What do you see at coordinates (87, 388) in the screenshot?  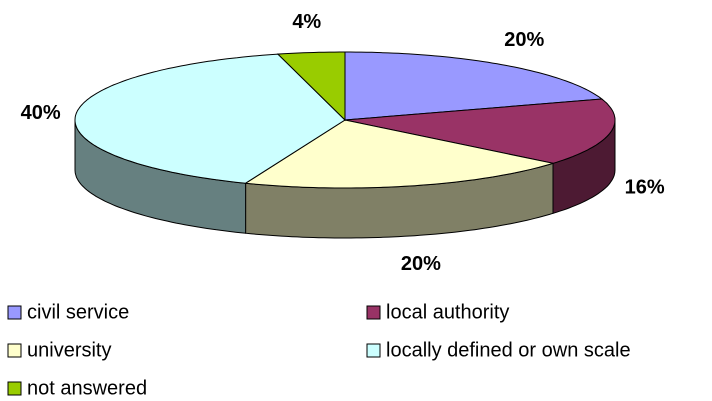 I see `legend-label: not answered` at bounding box center [87, 388].